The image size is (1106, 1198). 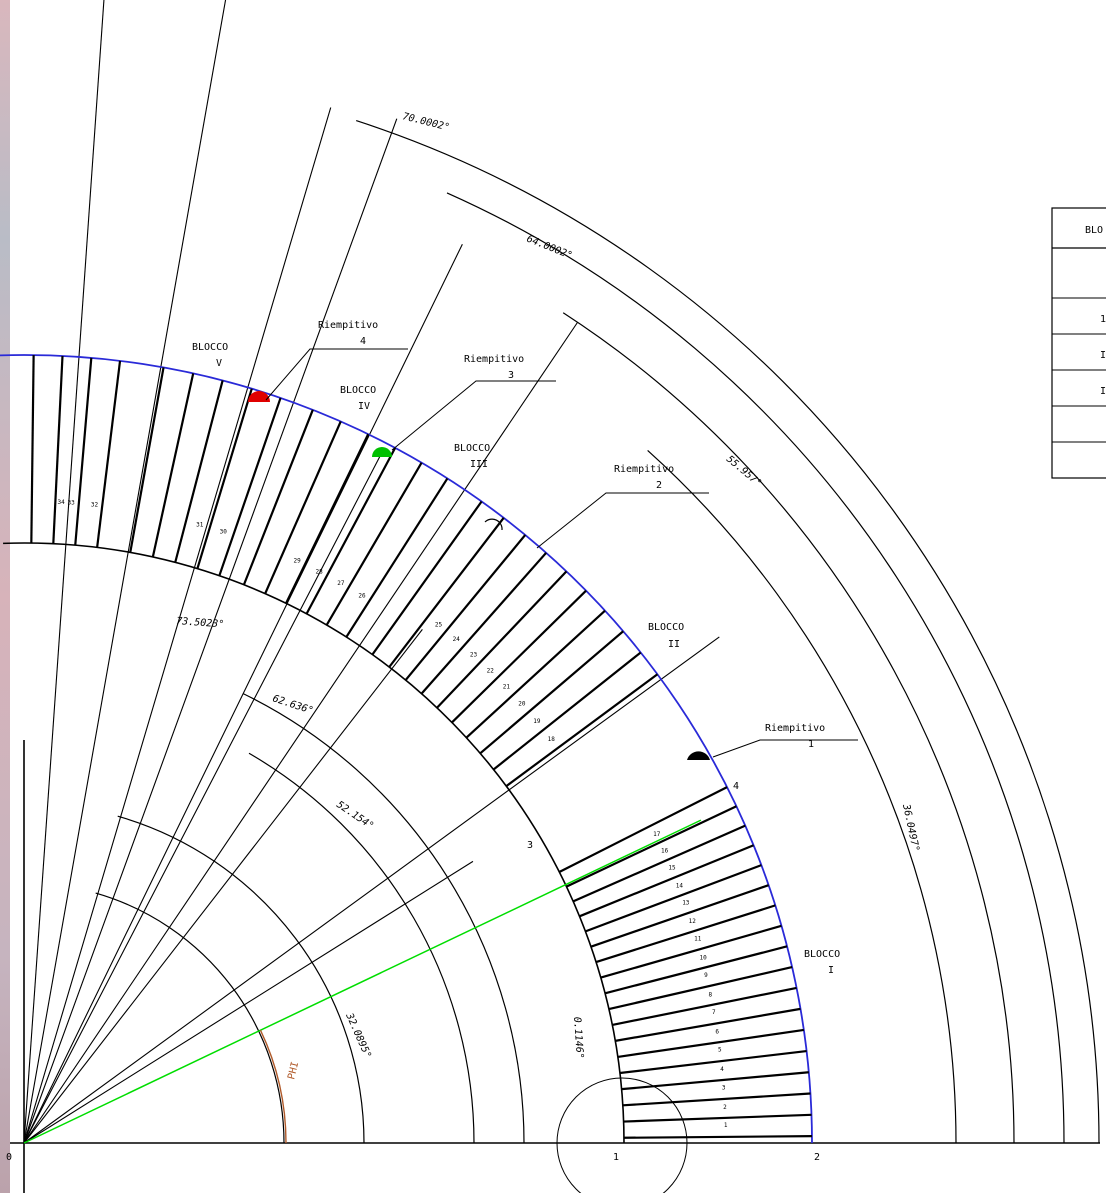 I want to click on angle-36: 36.0497°, so click(x=910, y=827).